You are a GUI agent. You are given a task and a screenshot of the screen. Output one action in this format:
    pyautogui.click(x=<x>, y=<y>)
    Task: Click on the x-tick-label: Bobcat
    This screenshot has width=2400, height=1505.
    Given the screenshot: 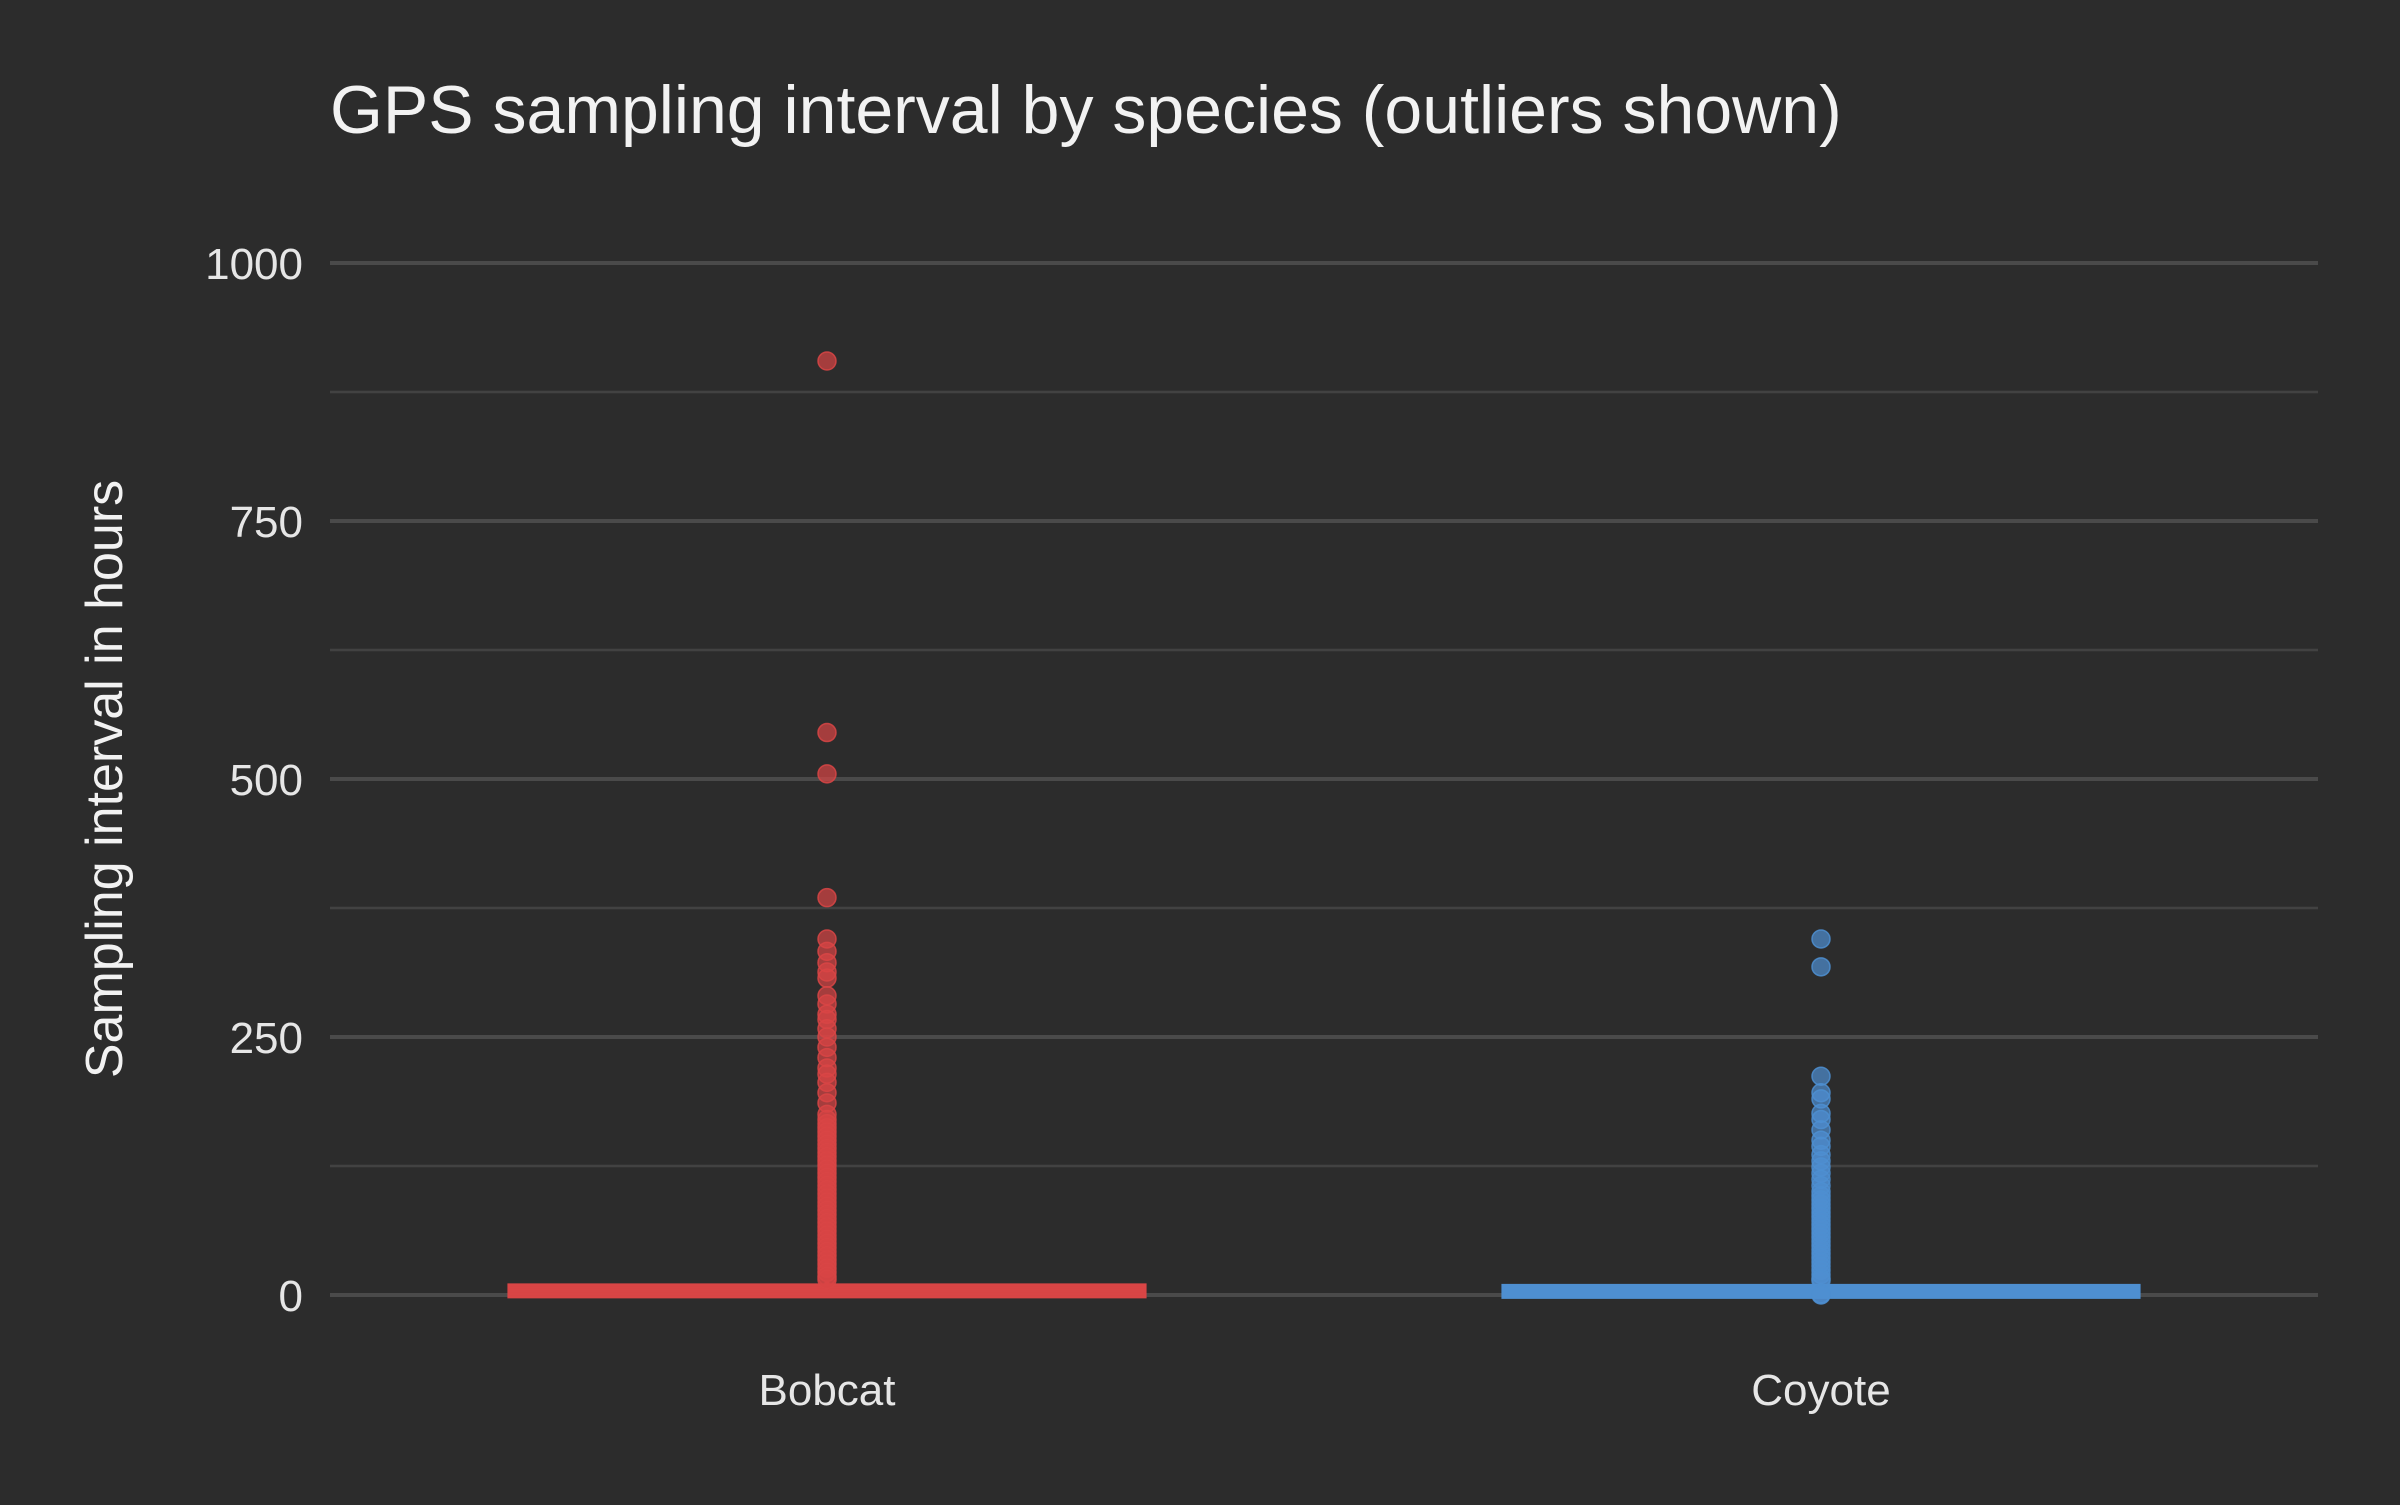 What is the action you would take?
    pyautogui.click(x=827, y=1390)
    